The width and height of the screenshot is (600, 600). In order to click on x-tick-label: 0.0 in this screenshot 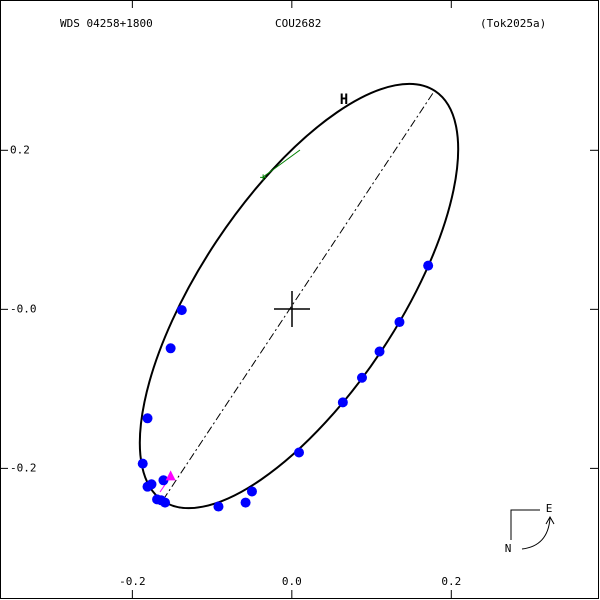, I will do `click(292, 581)`.